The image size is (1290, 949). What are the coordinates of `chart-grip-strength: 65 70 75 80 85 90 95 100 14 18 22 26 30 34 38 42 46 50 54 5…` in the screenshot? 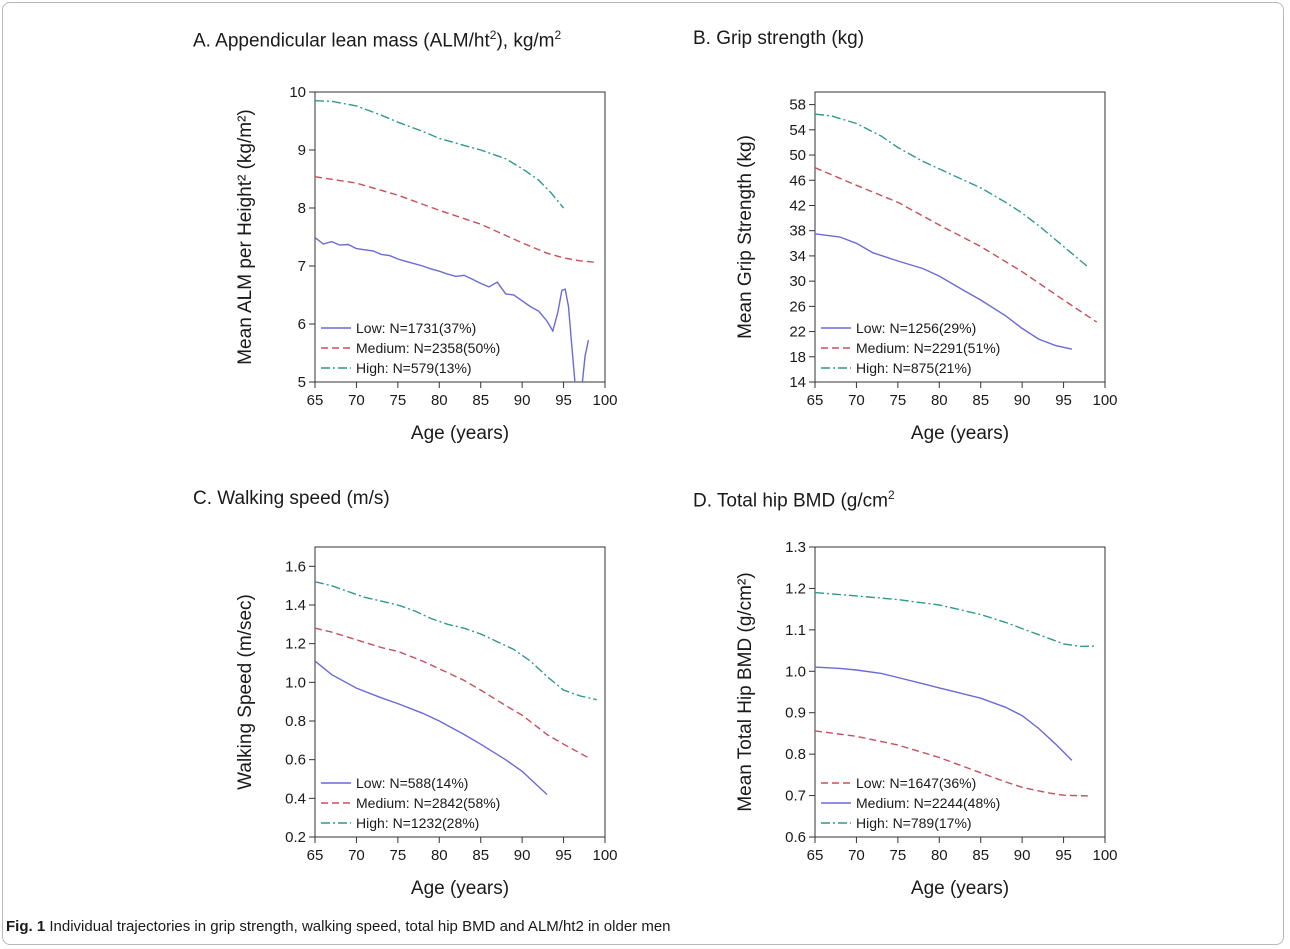 It's located at (926, 267).